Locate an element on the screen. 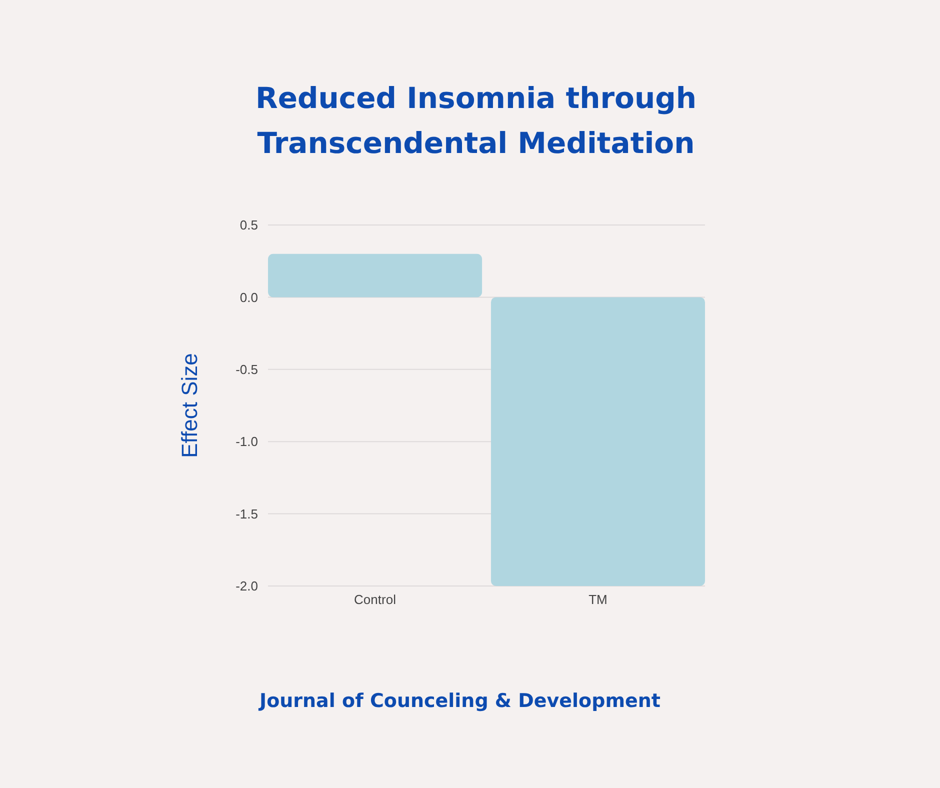 Image resolution: width=940 pixels, height=788 pixels. y-tick-label: -1.5 is located at coordinates (247, 514).